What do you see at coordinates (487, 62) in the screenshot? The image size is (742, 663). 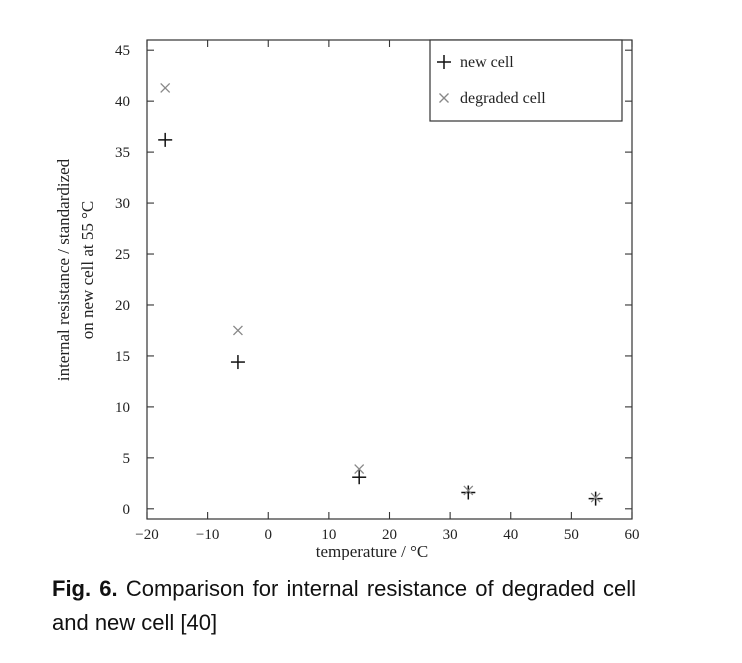 I see `legend-label-new-cell: new cell` at bounding box center [487, 62].